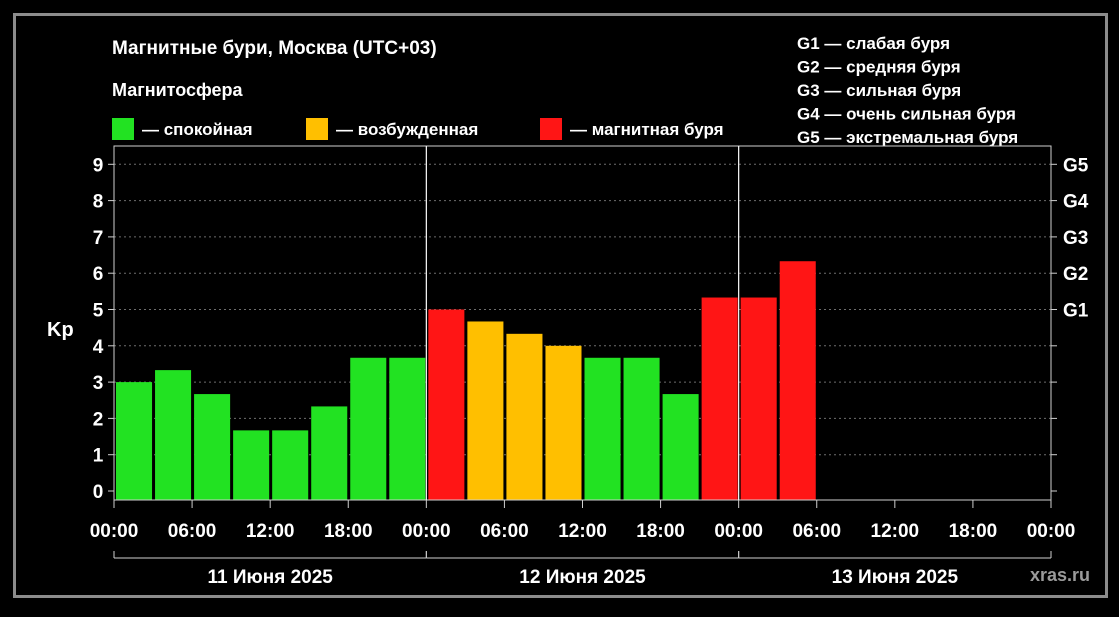 This screenshot has height=617, width=1119. I want to click on y-tick-label: 1, so click(98, 456).